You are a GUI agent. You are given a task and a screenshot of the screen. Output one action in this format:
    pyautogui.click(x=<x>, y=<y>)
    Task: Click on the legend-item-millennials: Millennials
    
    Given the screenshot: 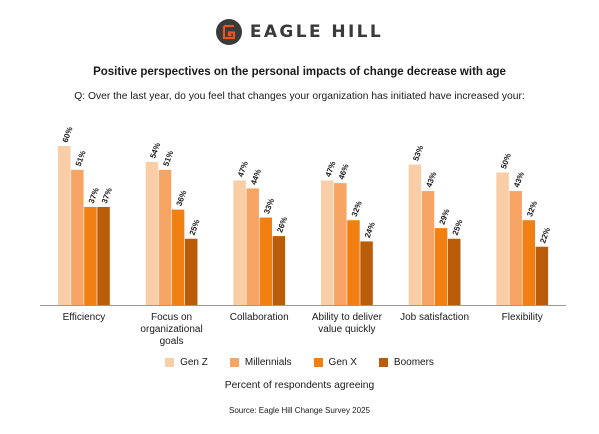 What is the action you would take?
    pyautogui.click(x=260, y=362)
    